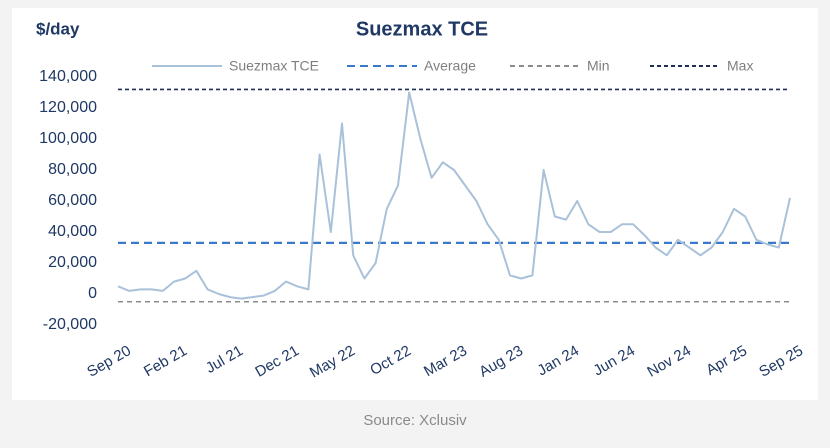 This screenshot has height=448, width=830. What do you see at coordinates (72, 231) in the screenshot?
I see `y-tick-label: 40,000` at bounding box center [72, 231].